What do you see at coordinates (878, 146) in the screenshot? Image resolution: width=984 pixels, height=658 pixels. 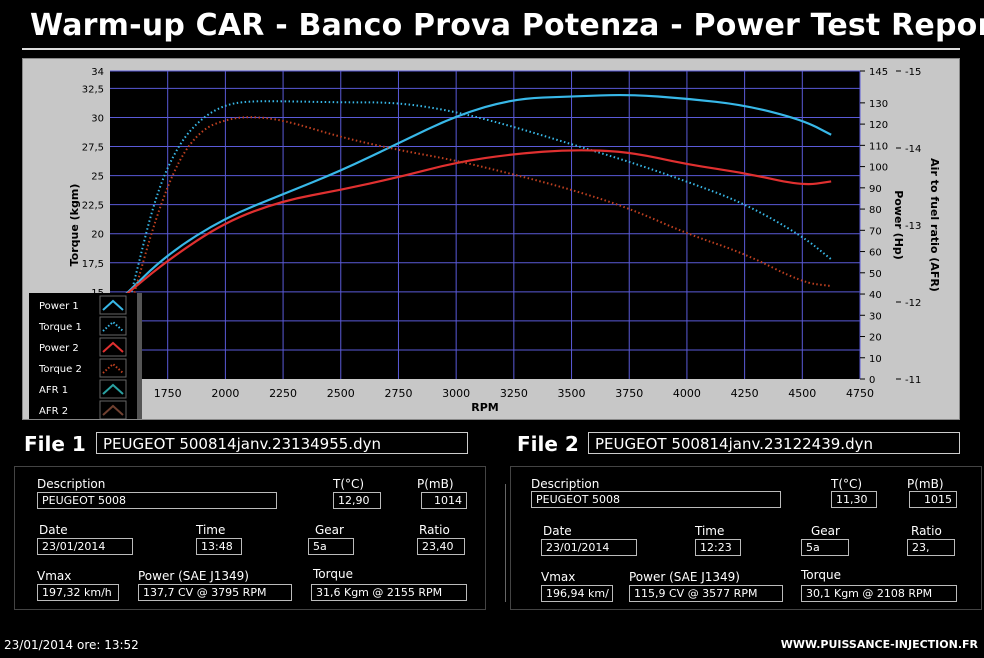 I see `y-right-tick-label: 110` at bounding box center [878, 146].